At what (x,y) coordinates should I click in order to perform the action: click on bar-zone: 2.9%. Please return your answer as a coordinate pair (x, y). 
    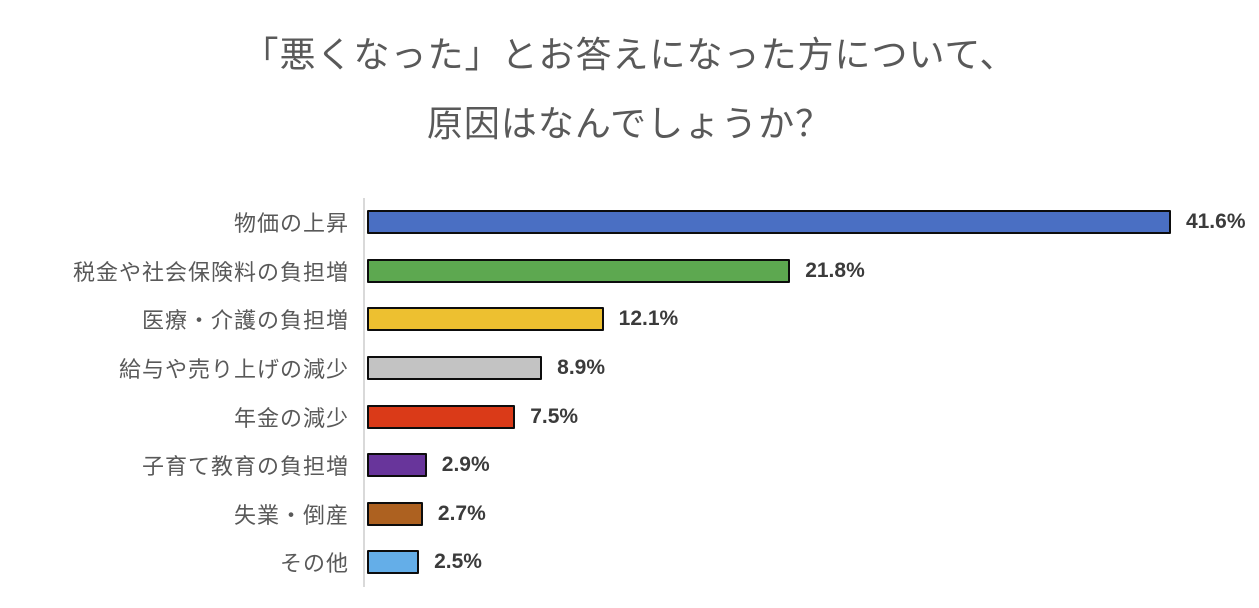
    Looking at the image, I should click on (811, 465).